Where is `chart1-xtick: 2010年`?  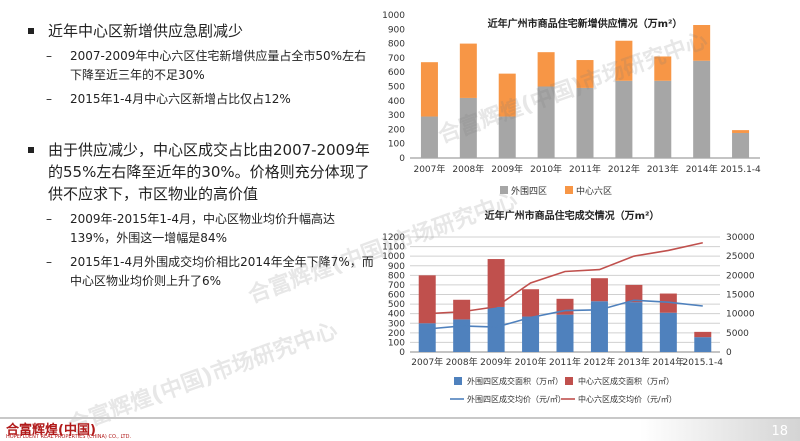
chart1-xtick: 2010年 is located at coordinates (546, 169).